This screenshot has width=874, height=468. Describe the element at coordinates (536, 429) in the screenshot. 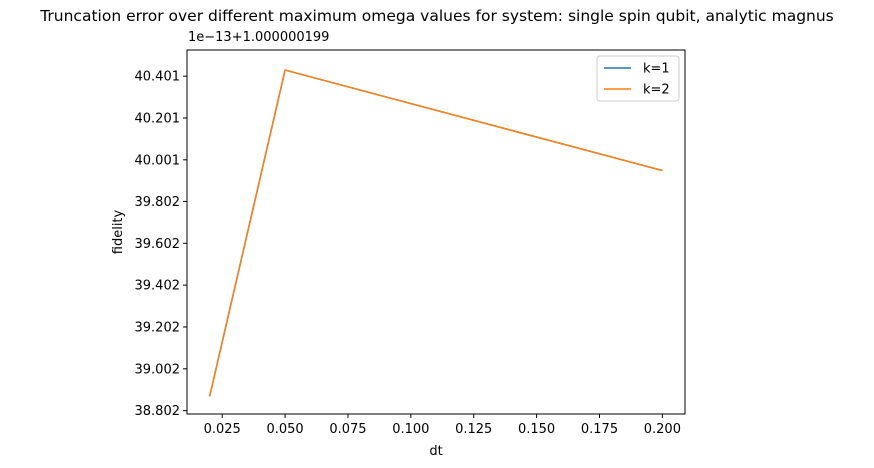

I see `x-tick-label: 0.150` at that location.